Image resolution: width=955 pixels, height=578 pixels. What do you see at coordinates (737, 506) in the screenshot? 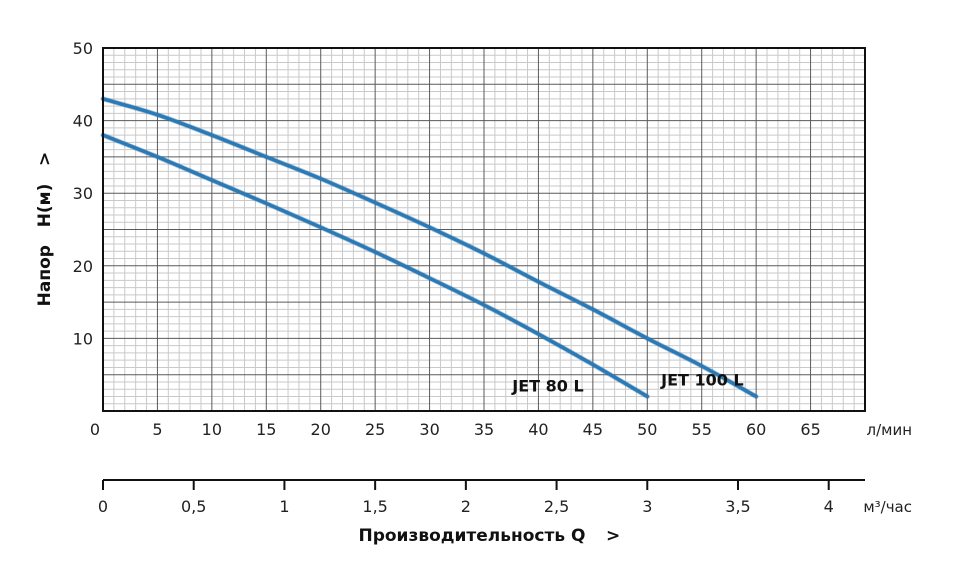
I see `secondary-x-tick-label: 3,5` at bounding box center [737, 506].